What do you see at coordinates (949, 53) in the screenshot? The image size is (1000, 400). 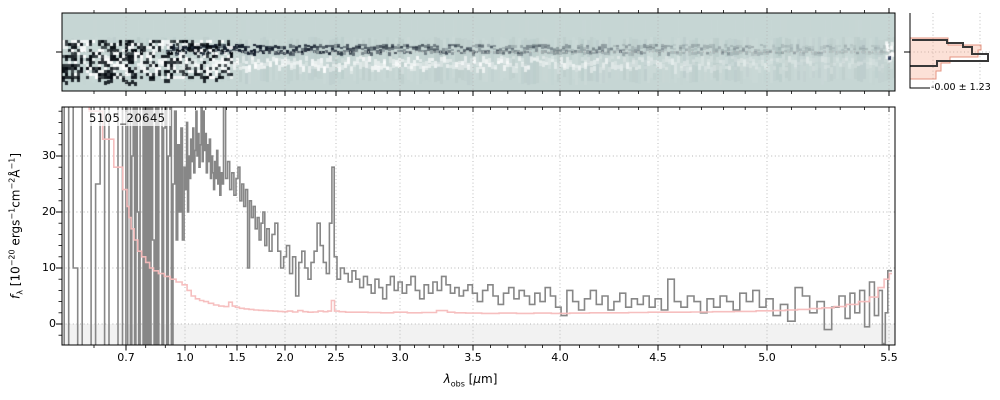 I see `hist-data-line` at bounding box center [949, 53].